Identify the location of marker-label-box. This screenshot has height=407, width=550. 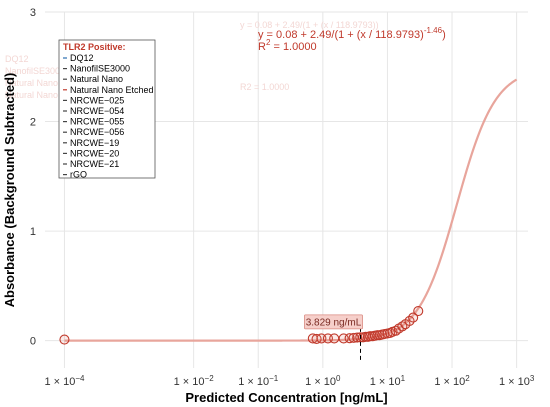
(333, 322).